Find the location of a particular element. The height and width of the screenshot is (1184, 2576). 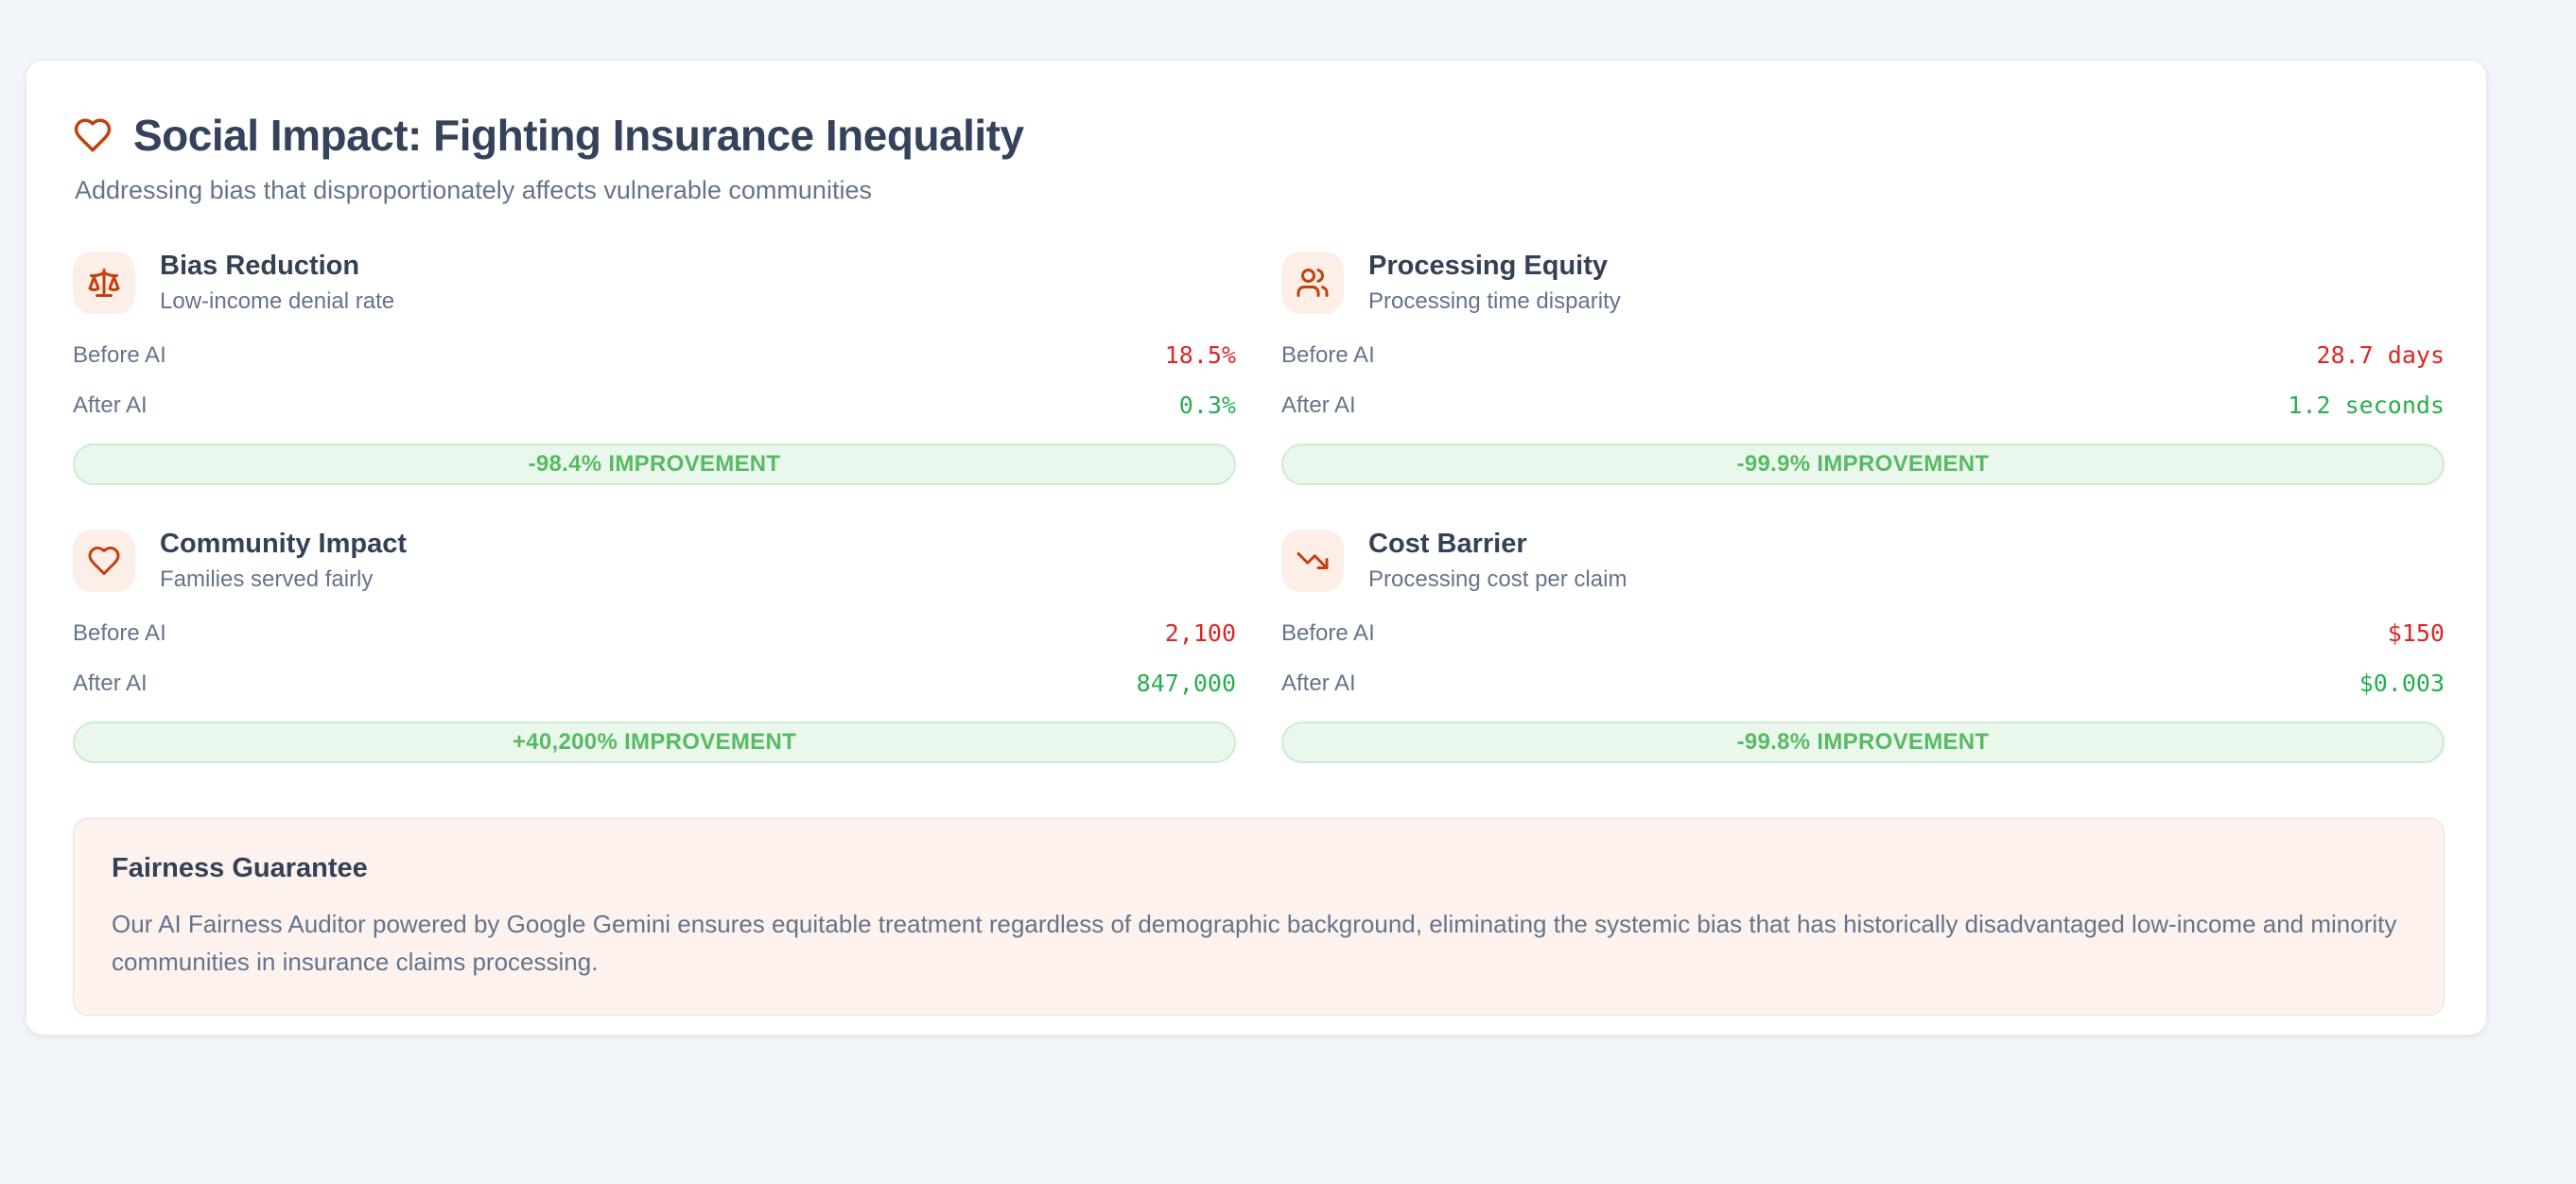

improvement-badge: -98.4% IMPROVEMENT is located at coordinates (654, 464).